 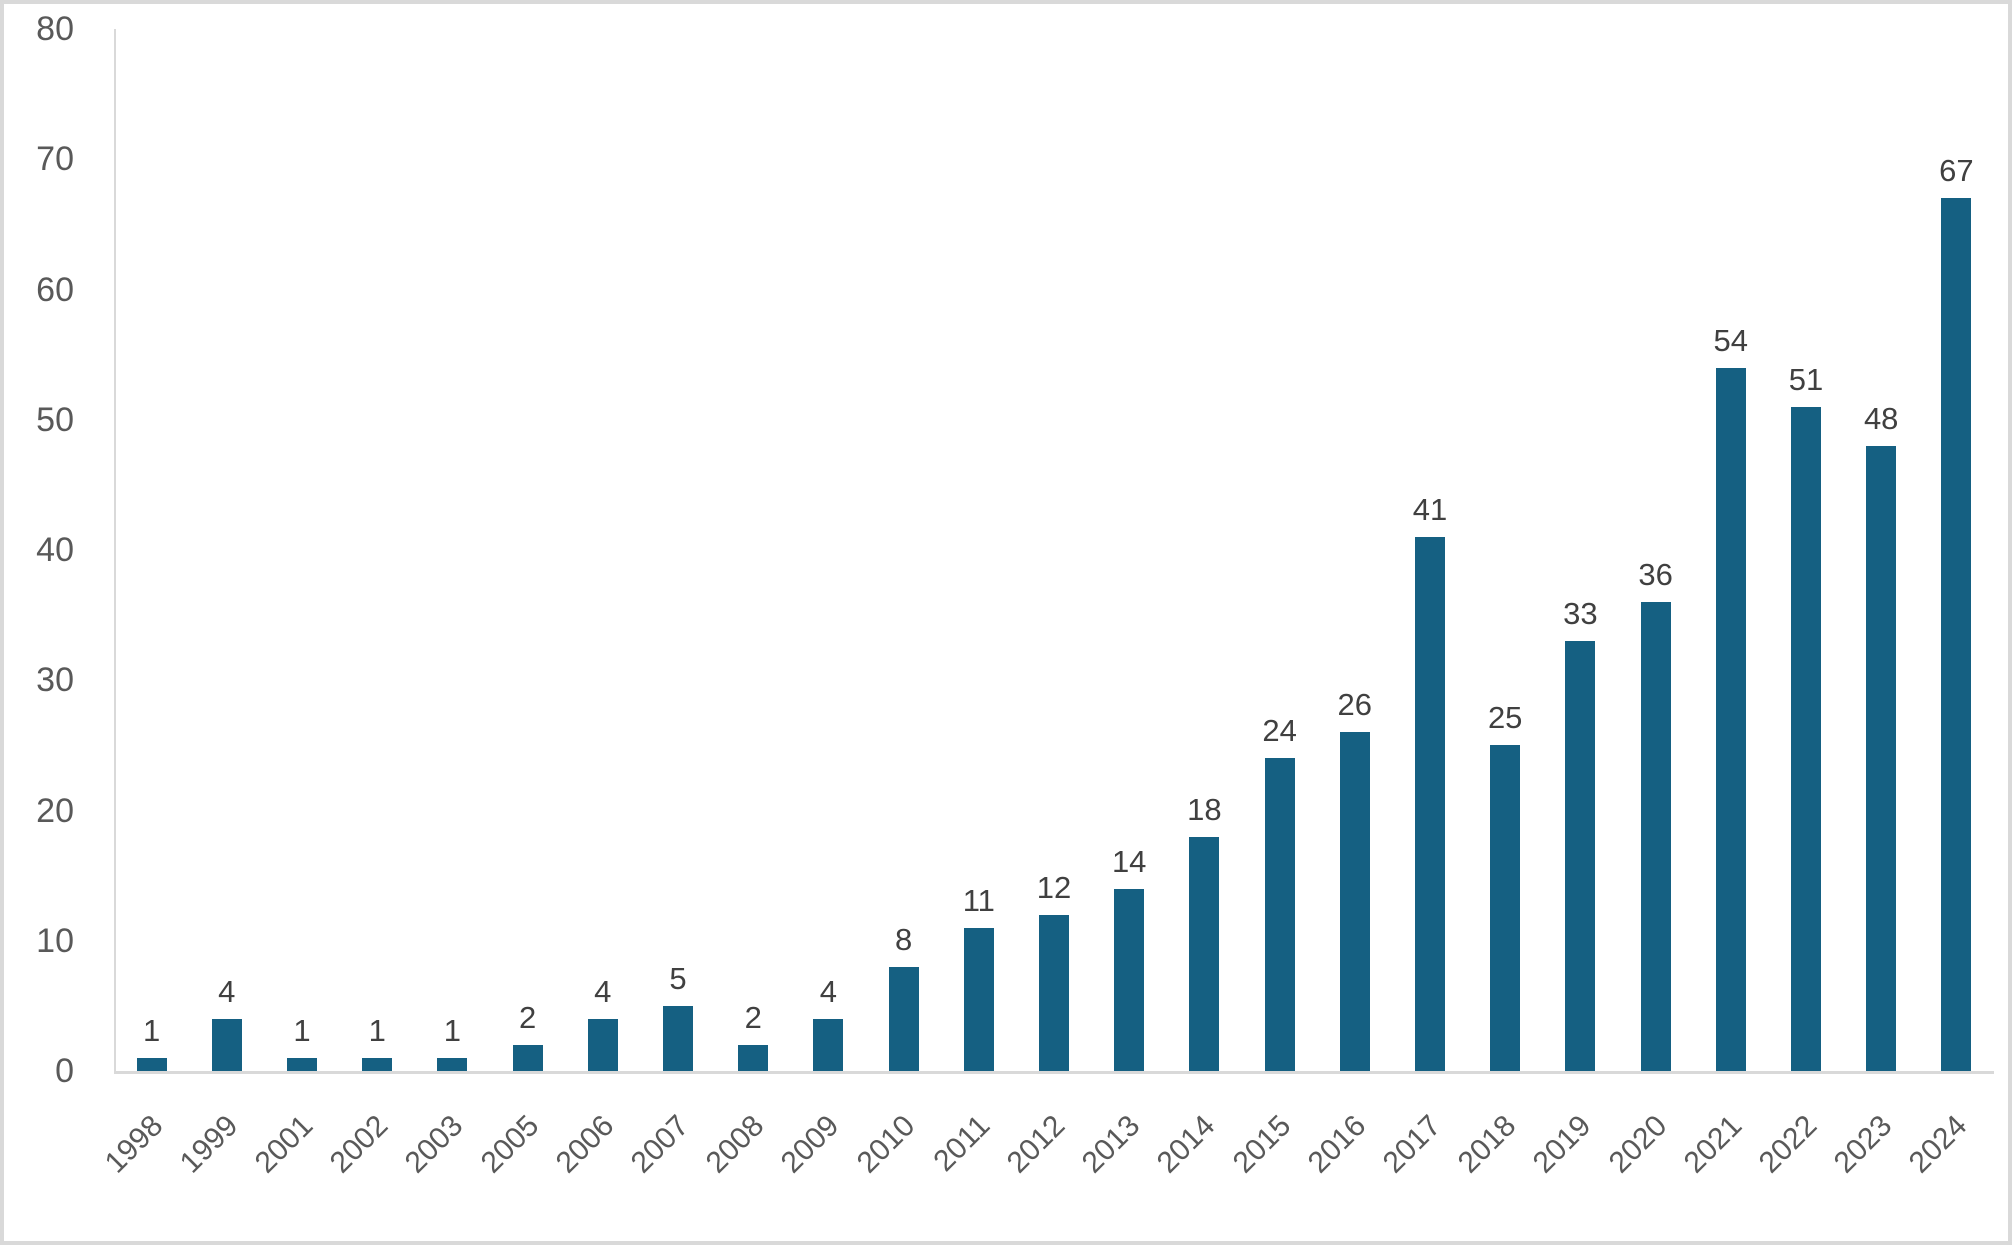 I want to click on x-tick-label: 2011, so click(x=962, y=1143).